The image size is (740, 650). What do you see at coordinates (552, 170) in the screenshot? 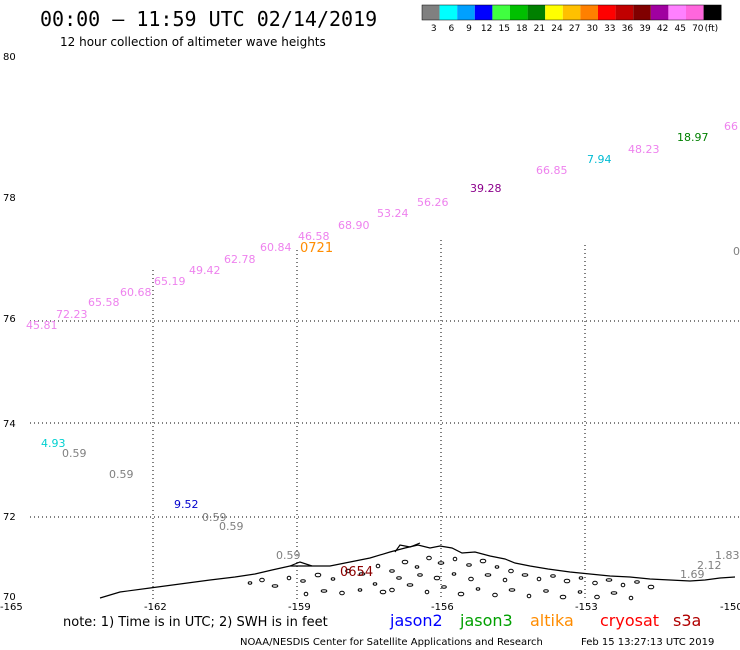
I see `wave-height-label: 66.85` at bounding box center [552, 170].